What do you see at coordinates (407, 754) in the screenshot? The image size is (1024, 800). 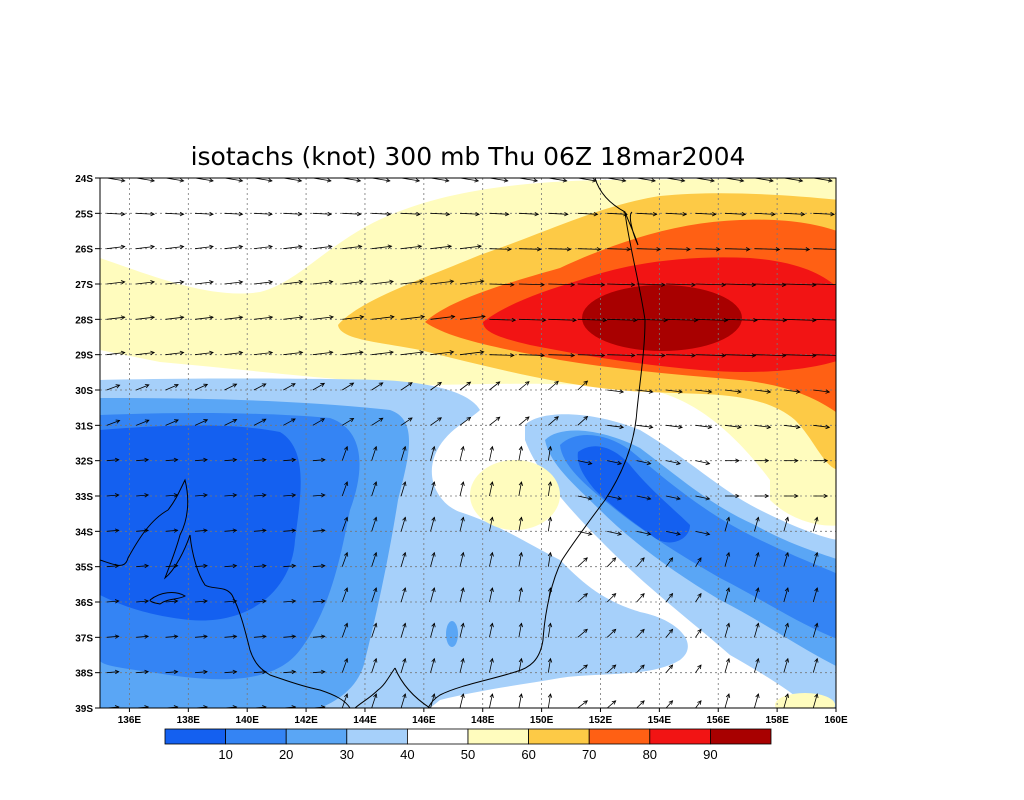 I see `colorbar-label: 40` at bounding box center [407, 754].